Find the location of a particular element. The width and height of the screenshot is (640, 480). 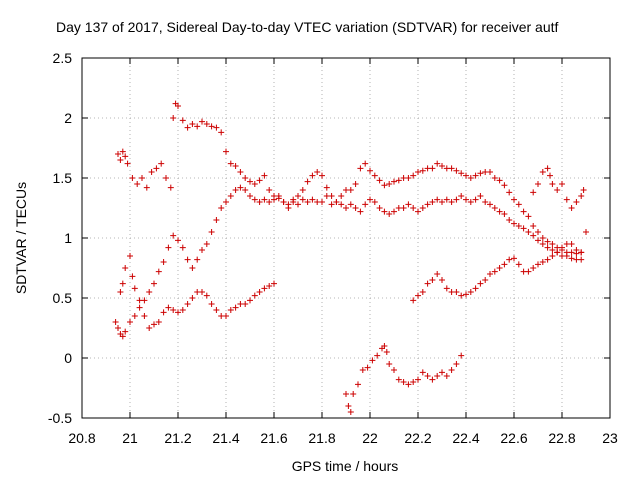

x-tick-label: 21.8 is located at coordinates (321, 438).